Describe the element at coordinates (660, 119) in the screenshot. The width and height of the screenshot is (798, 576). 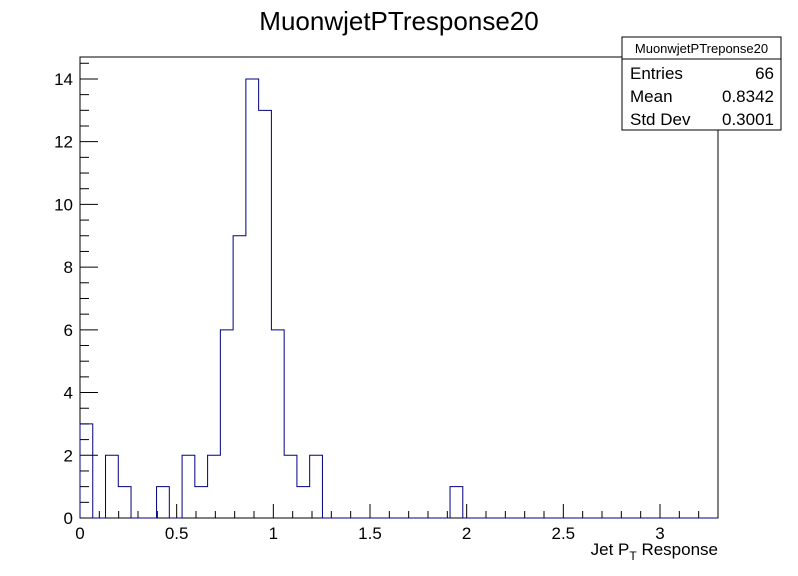
I see `stats-stddev-label: Std Dev` at that location.